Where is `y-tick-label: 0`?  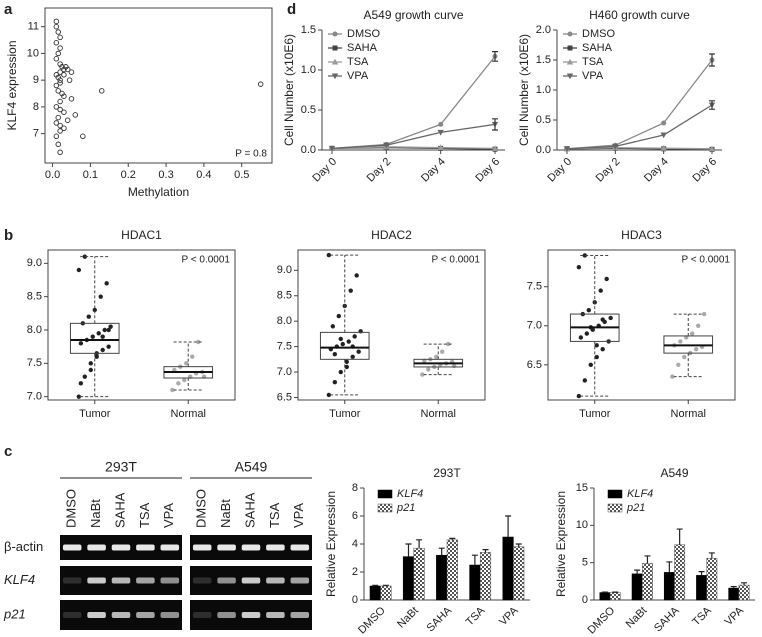 y-tick-label: 0 is located at coordinates (355, 600).